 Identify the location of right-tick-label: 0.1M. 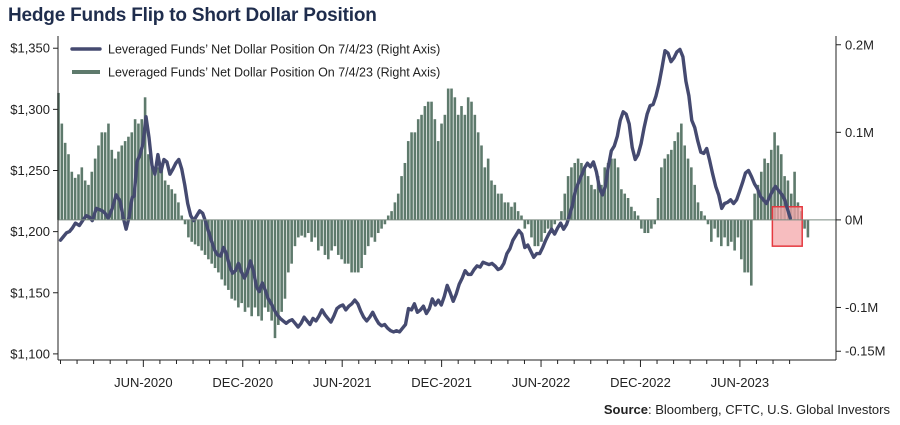
(859, 132).